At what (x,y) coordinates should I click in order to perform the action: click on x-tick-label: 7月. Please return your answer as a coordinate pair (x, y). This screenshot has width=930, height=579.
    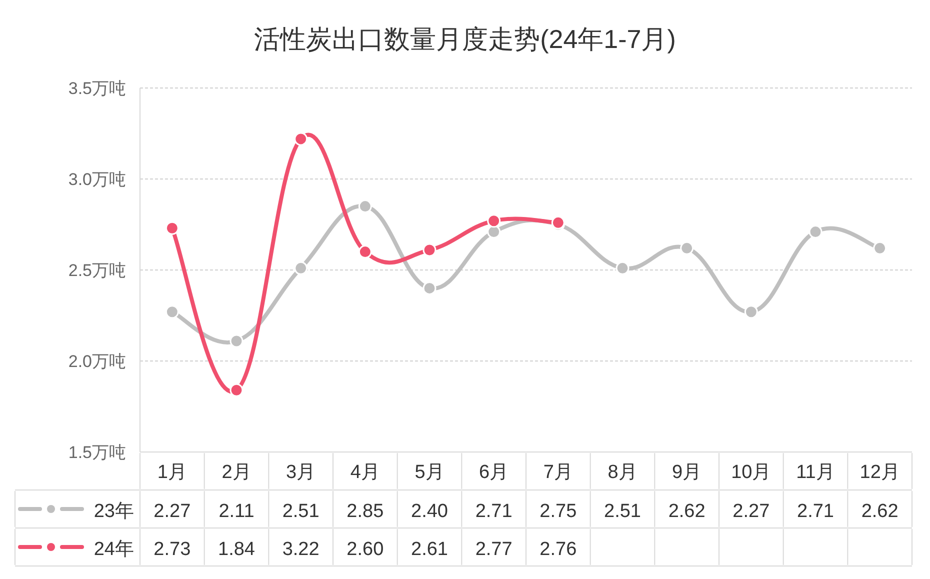
    Looking at the image, I should click on (558, 472).